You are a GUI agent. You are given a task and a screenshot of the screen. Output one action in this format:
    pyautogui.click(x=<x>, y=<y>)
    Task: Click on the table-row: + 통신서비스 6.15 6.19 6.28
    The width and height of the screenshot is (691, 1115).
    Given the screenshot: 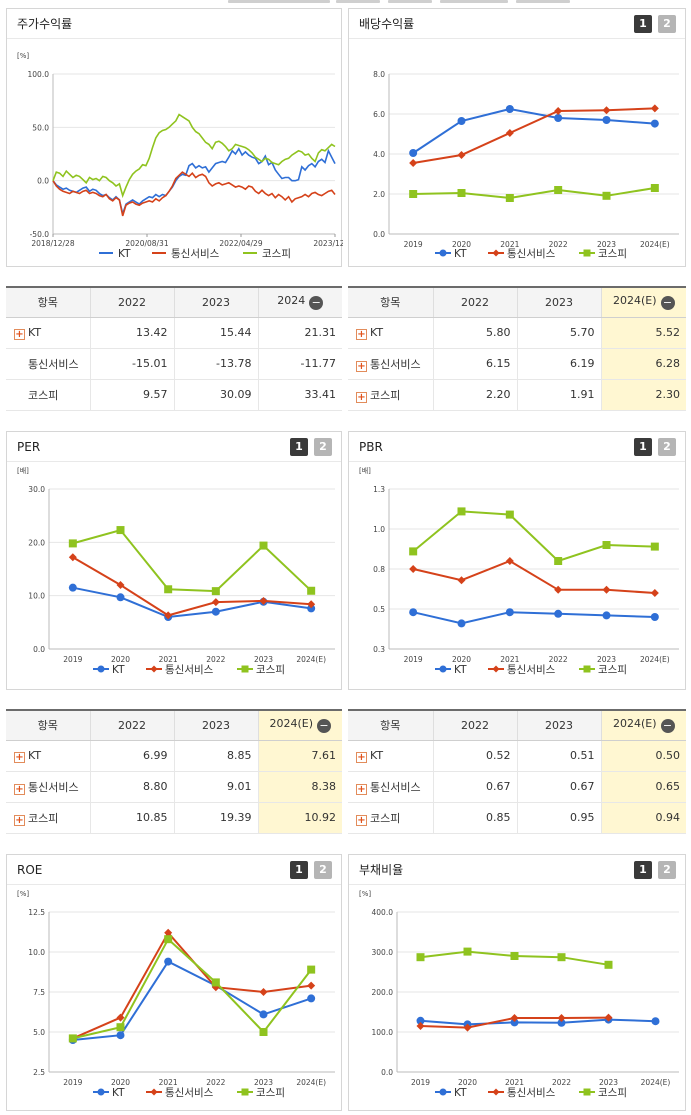 What is the action you would take?
    pyautogui.click(x=517, y=364)
    